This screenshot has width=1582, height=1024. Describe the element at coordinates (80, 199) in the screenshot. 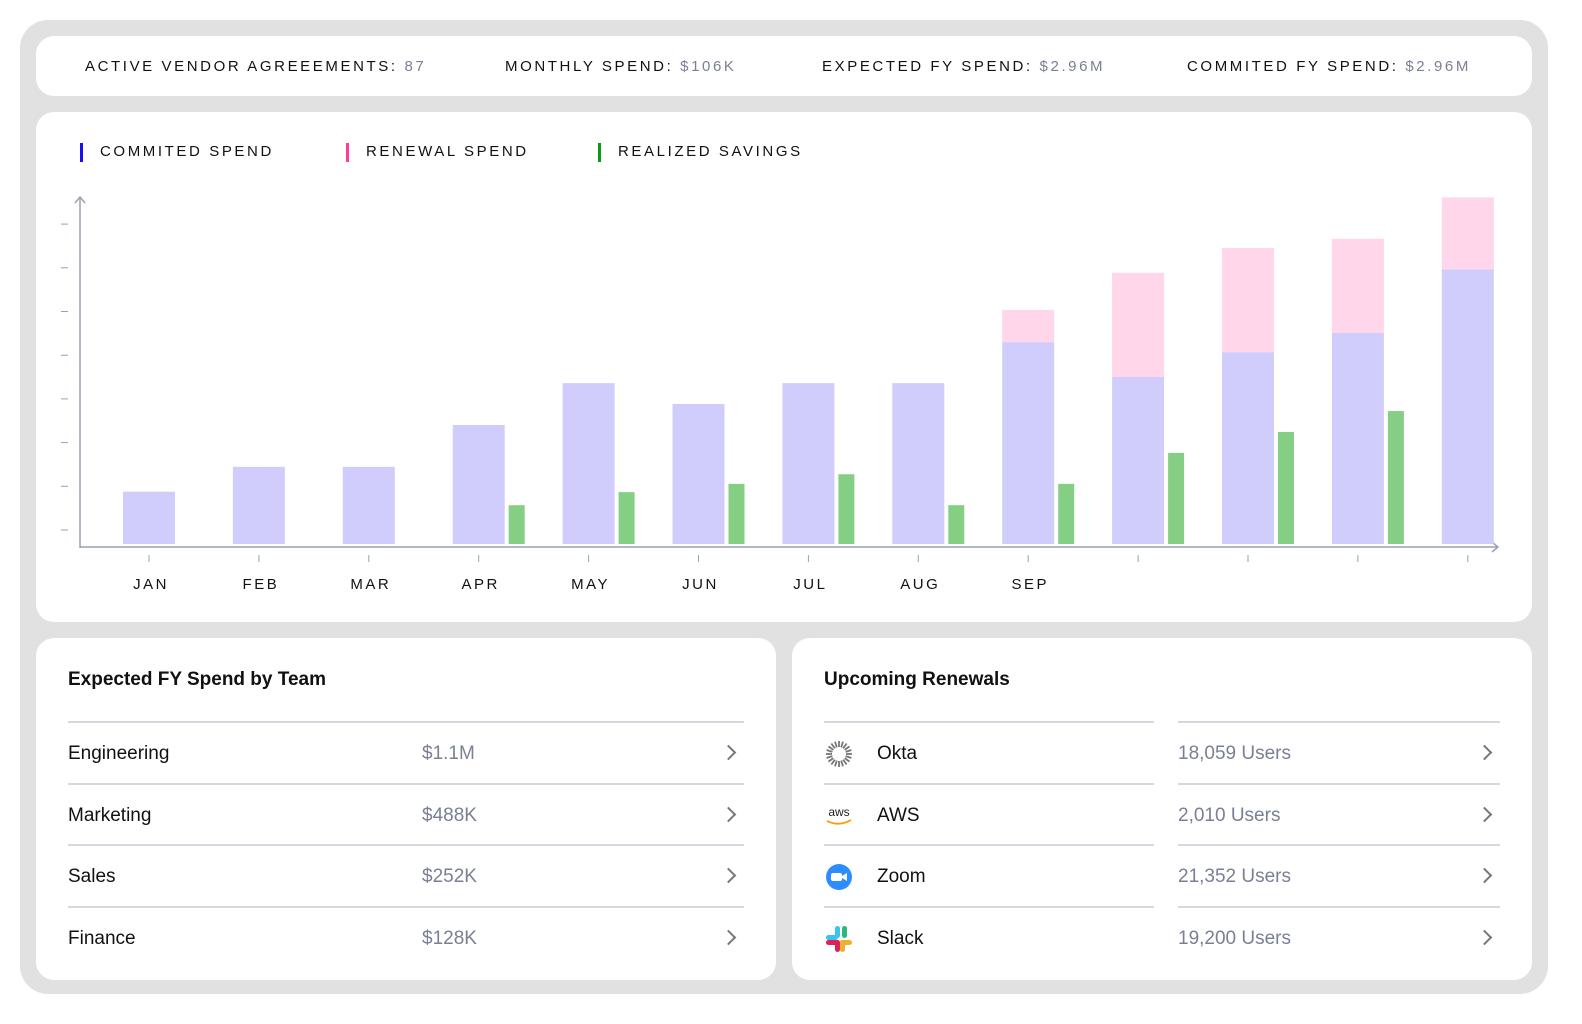

I see `y-axis-arrow-icon` at that location.